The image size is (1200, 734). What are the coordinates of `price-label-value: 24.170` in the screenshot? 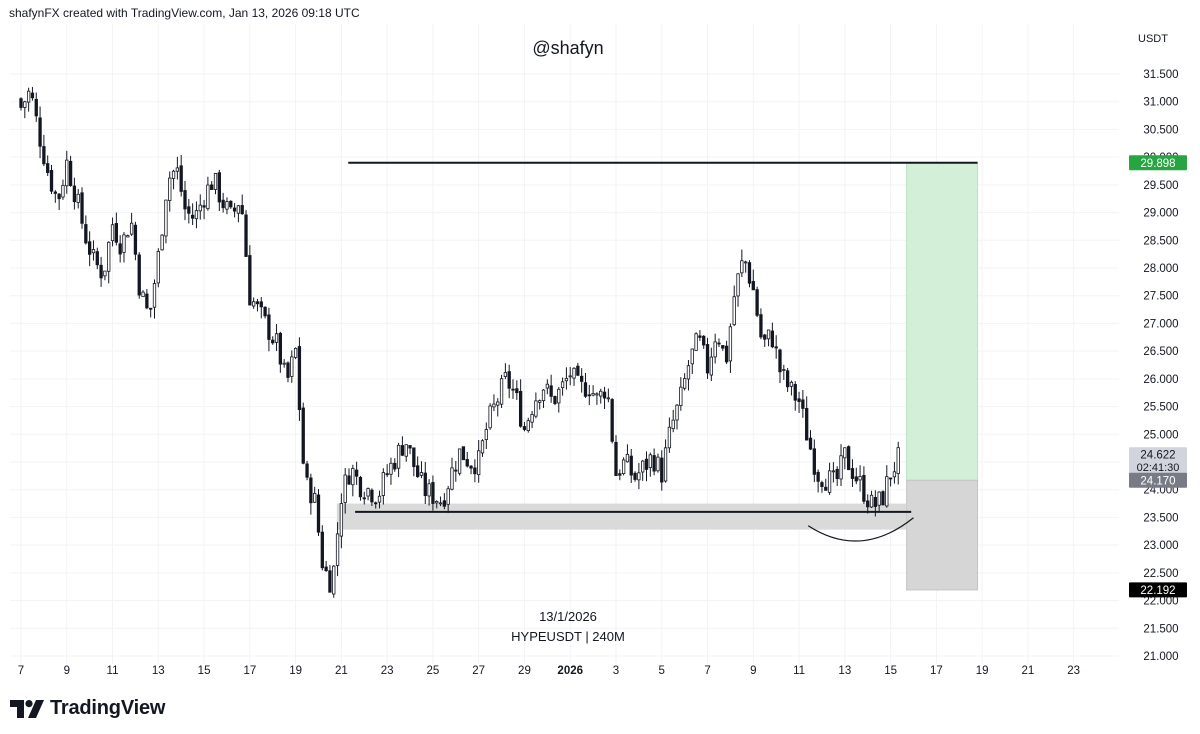 It's located at (1157, 481).